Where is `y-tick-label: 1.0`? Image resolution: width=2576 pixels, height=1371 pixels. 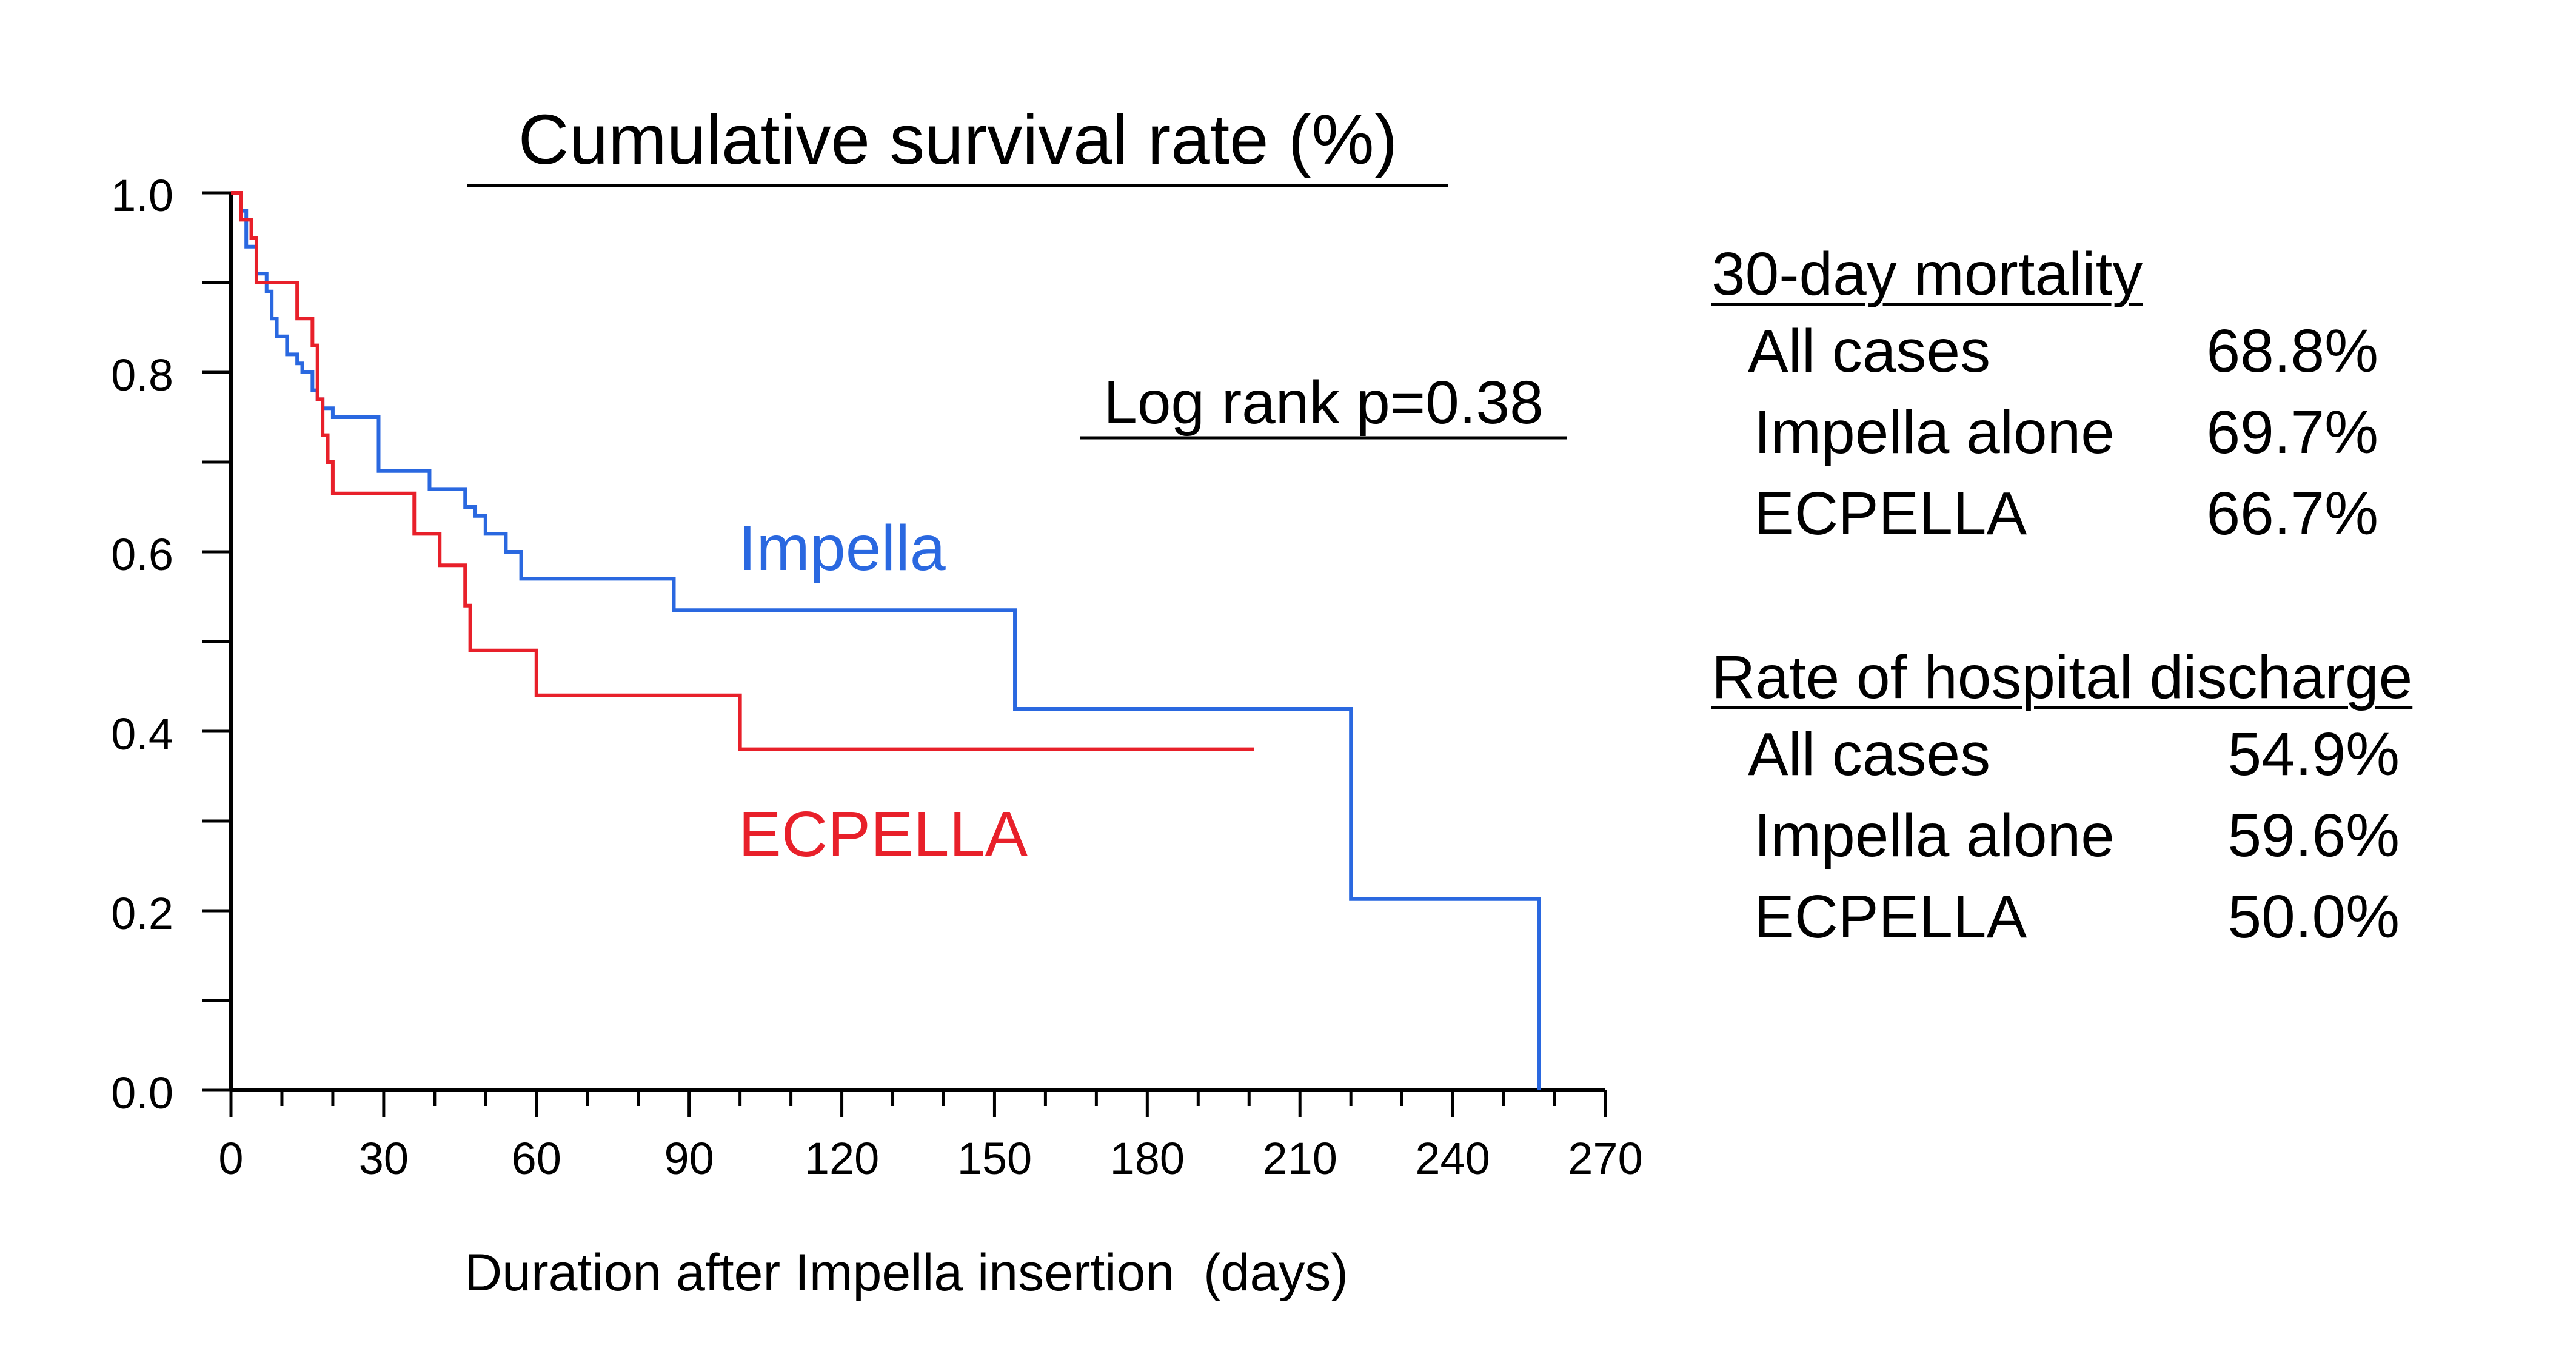 y-tick-label: 1.0 is located at coordinates (142, 195).